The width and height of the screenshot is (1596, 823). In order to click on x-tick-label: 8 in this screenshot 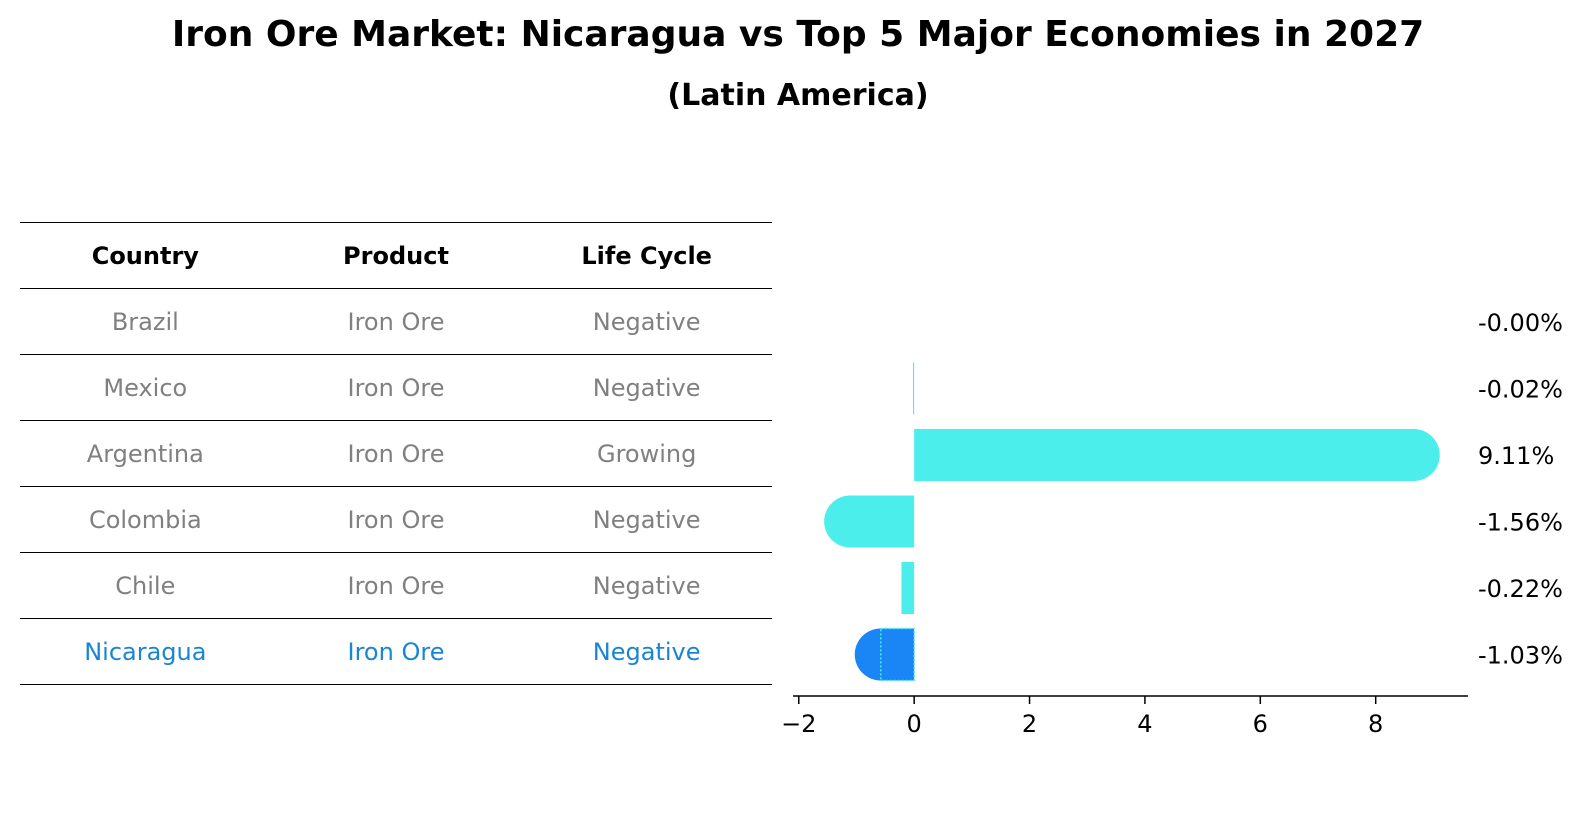, I will do `click(1375, 724)`.